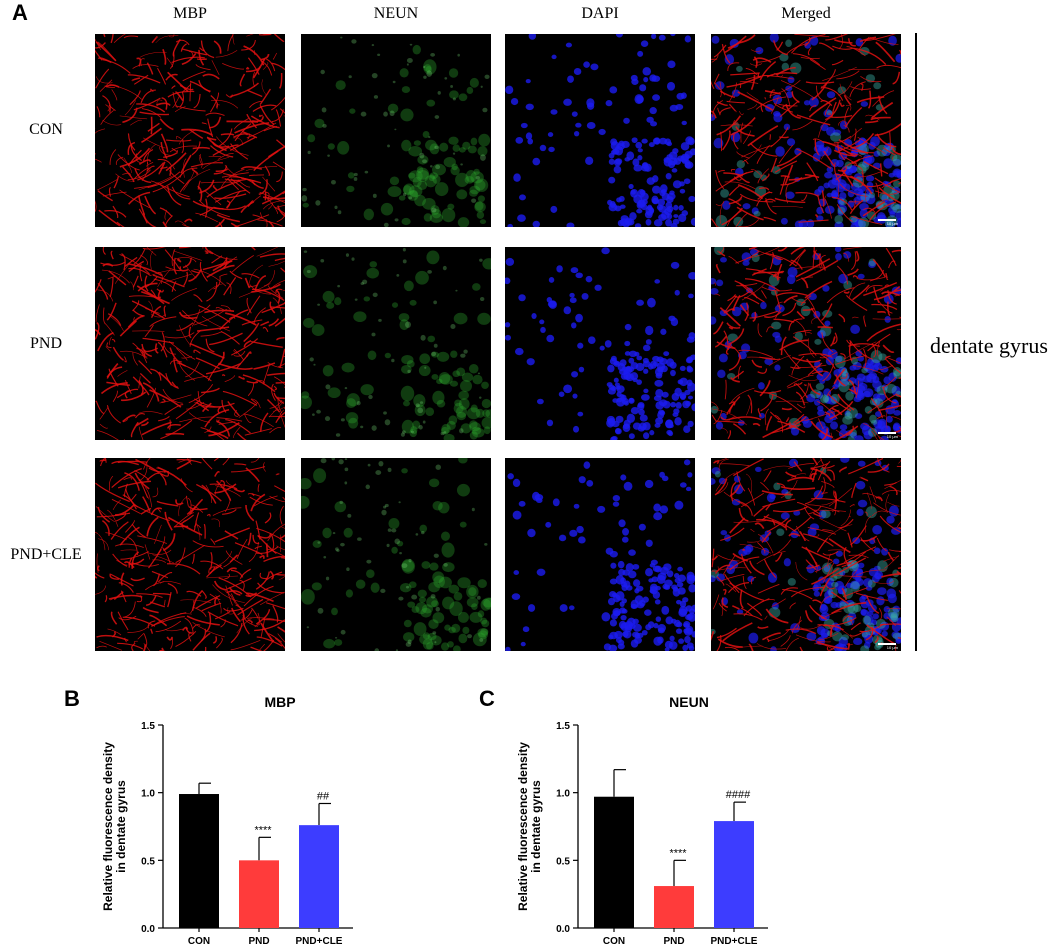 The image size is (1052, 948). I want to click on micrograph-con-merged: 10 μm, so click(806, 130).